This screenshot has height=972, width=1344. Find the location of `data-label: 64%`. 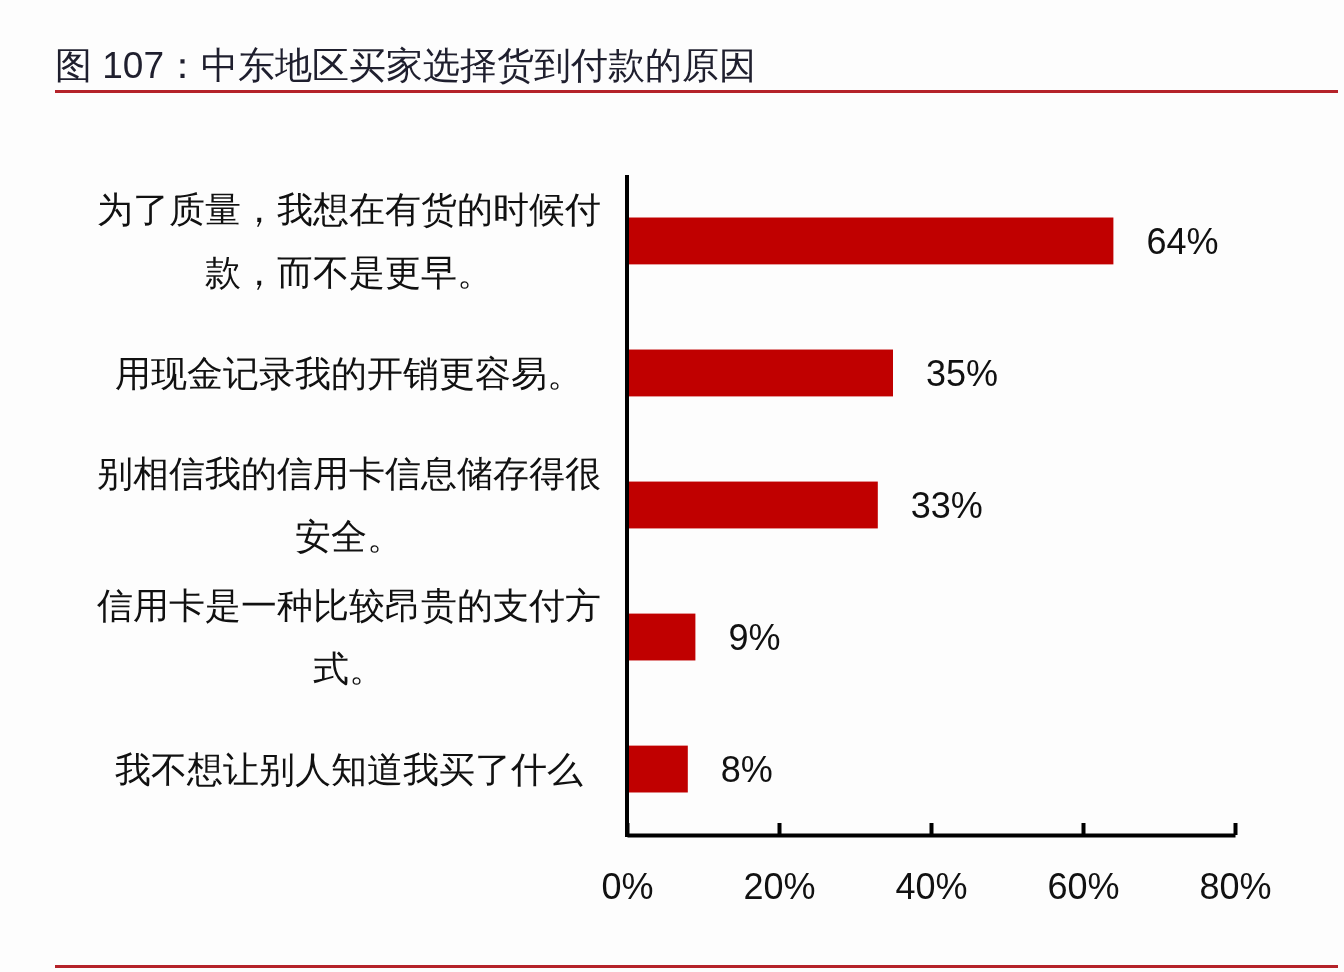

data-label: 64% is located at coordinates (1182, 241).